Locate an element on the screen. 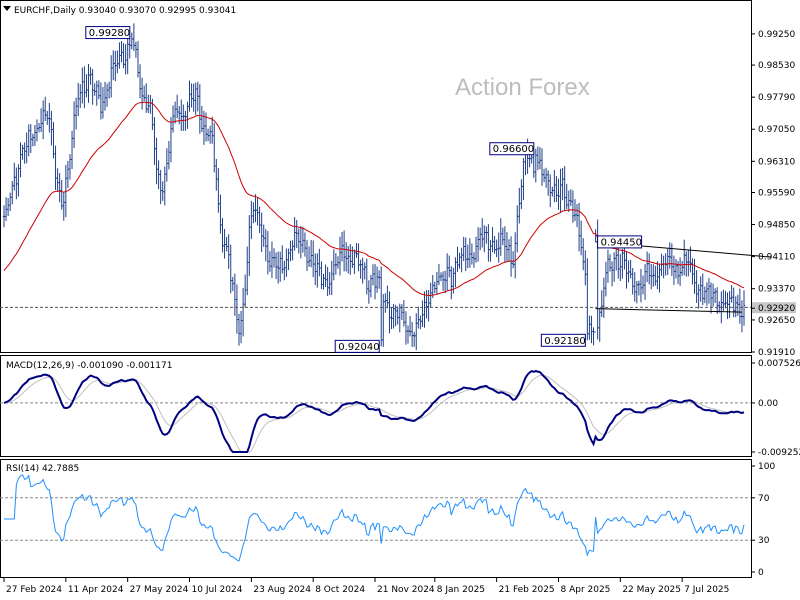  price-tick-label: 0.91910 is located at coordinates (776, 353).